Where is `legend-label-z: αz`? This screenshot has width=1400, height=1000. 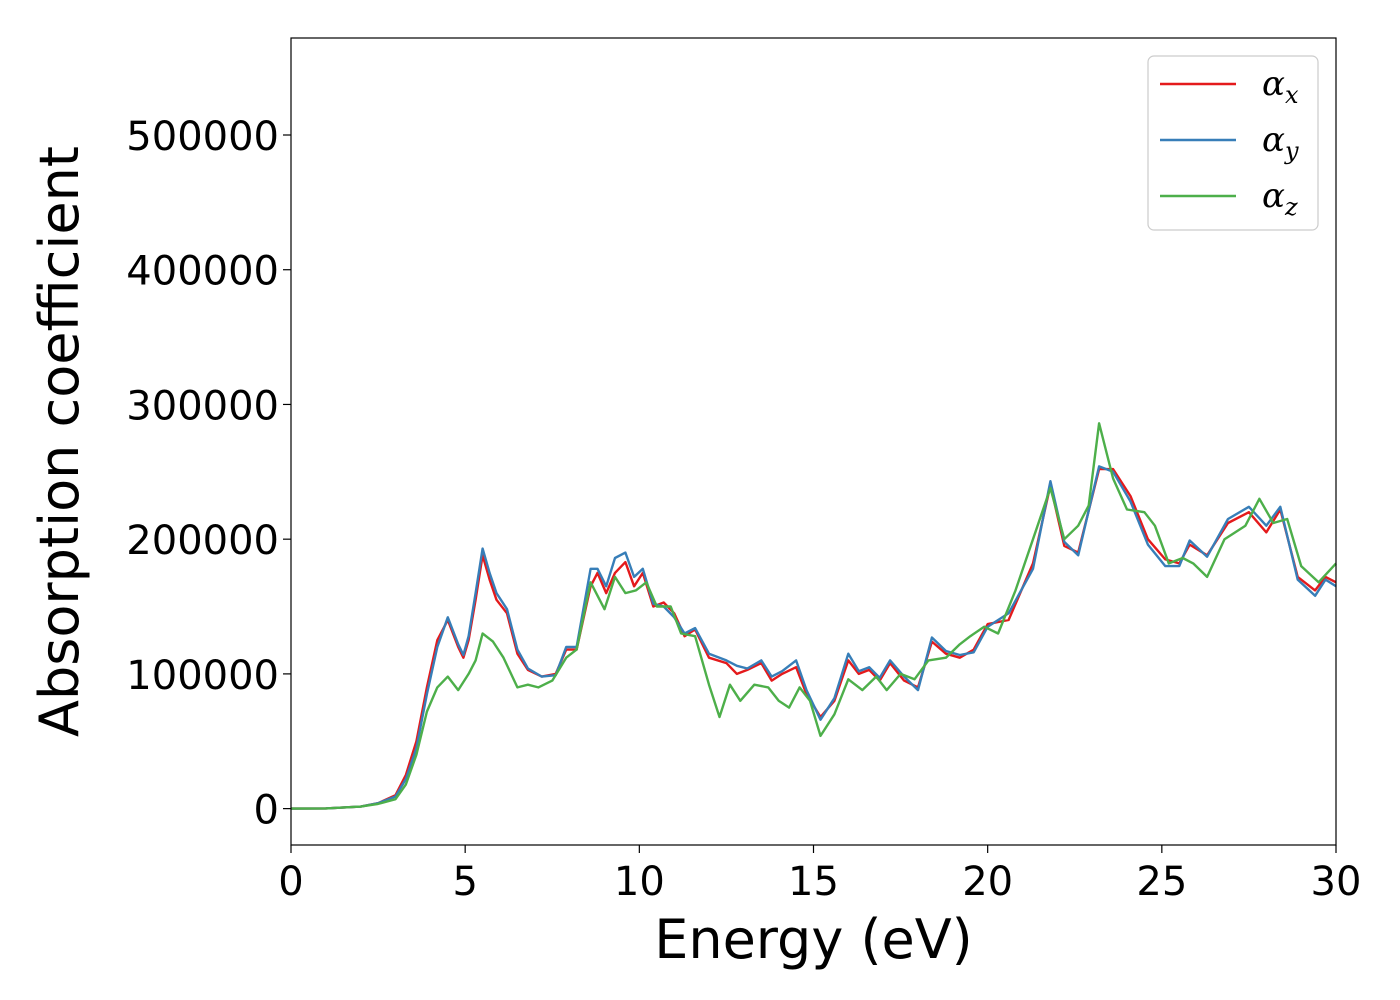
legend-label-z: αz is located at coordinates (1280, 198).